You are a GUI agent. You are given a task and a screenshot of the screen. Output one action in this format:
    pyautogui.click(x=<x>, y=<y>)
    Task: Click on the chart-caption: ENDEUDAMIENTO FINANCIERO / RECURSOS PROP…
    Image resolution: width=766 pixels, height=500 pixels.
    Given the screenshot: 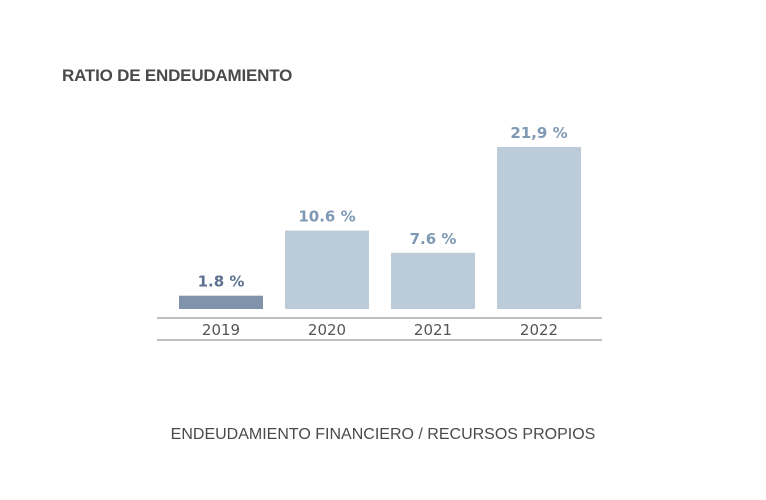 What is the action you would take?
    pyautogui.click(x=383, y=434)
    